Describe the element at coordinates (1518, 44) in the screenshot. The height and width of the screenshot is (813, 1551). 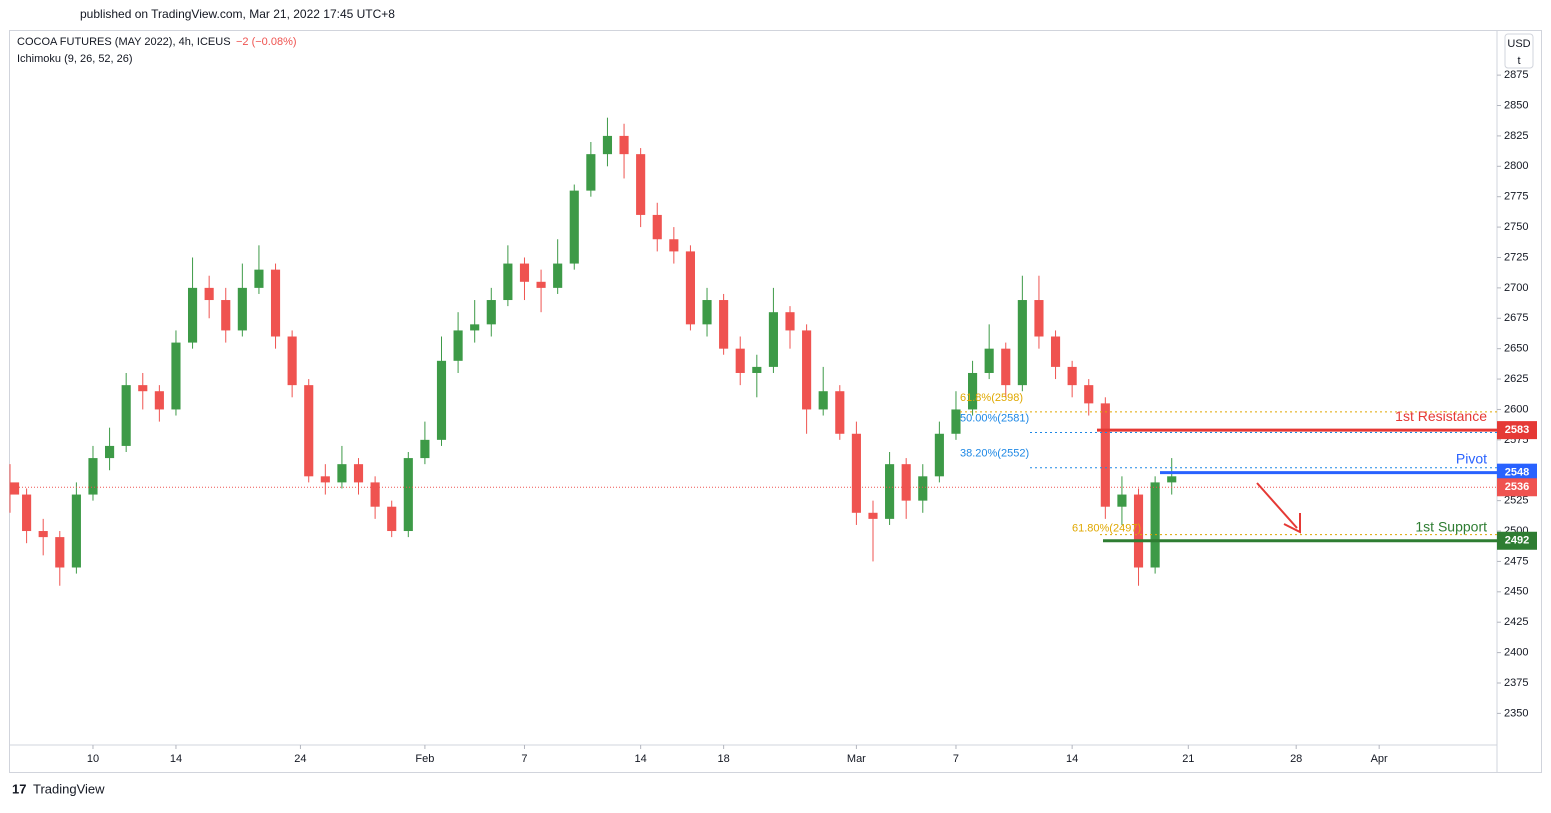
I see `currency: USD` at that location.